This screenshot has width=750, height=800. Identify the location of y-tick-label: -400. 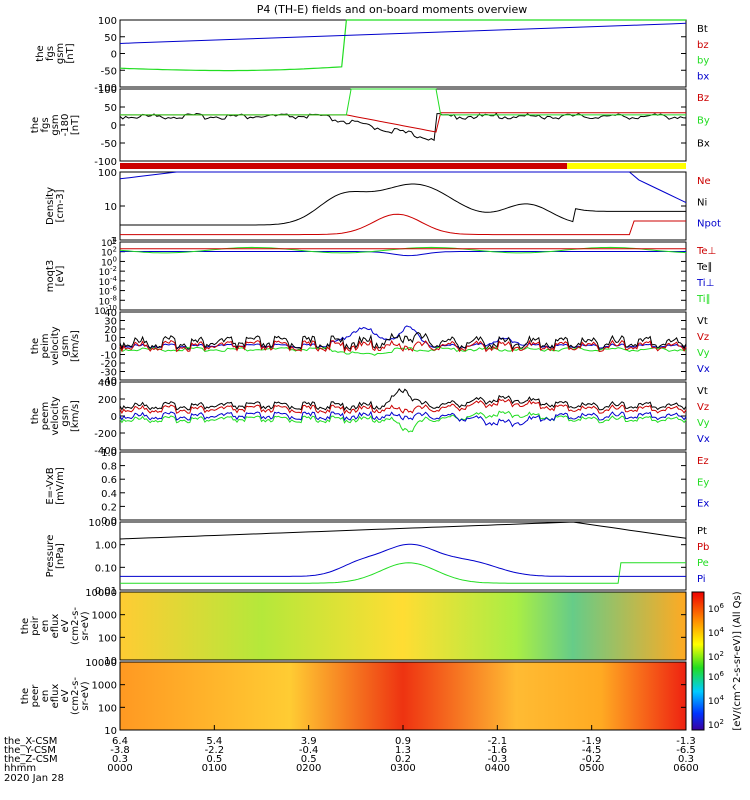
(105, 451).